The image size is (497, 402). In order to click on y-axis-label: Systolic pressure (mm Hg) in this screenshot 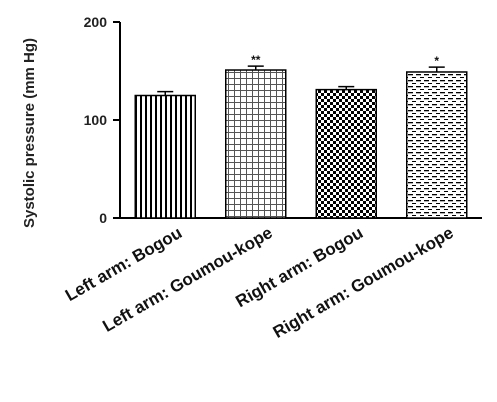, I will do `click(29, 133)`.